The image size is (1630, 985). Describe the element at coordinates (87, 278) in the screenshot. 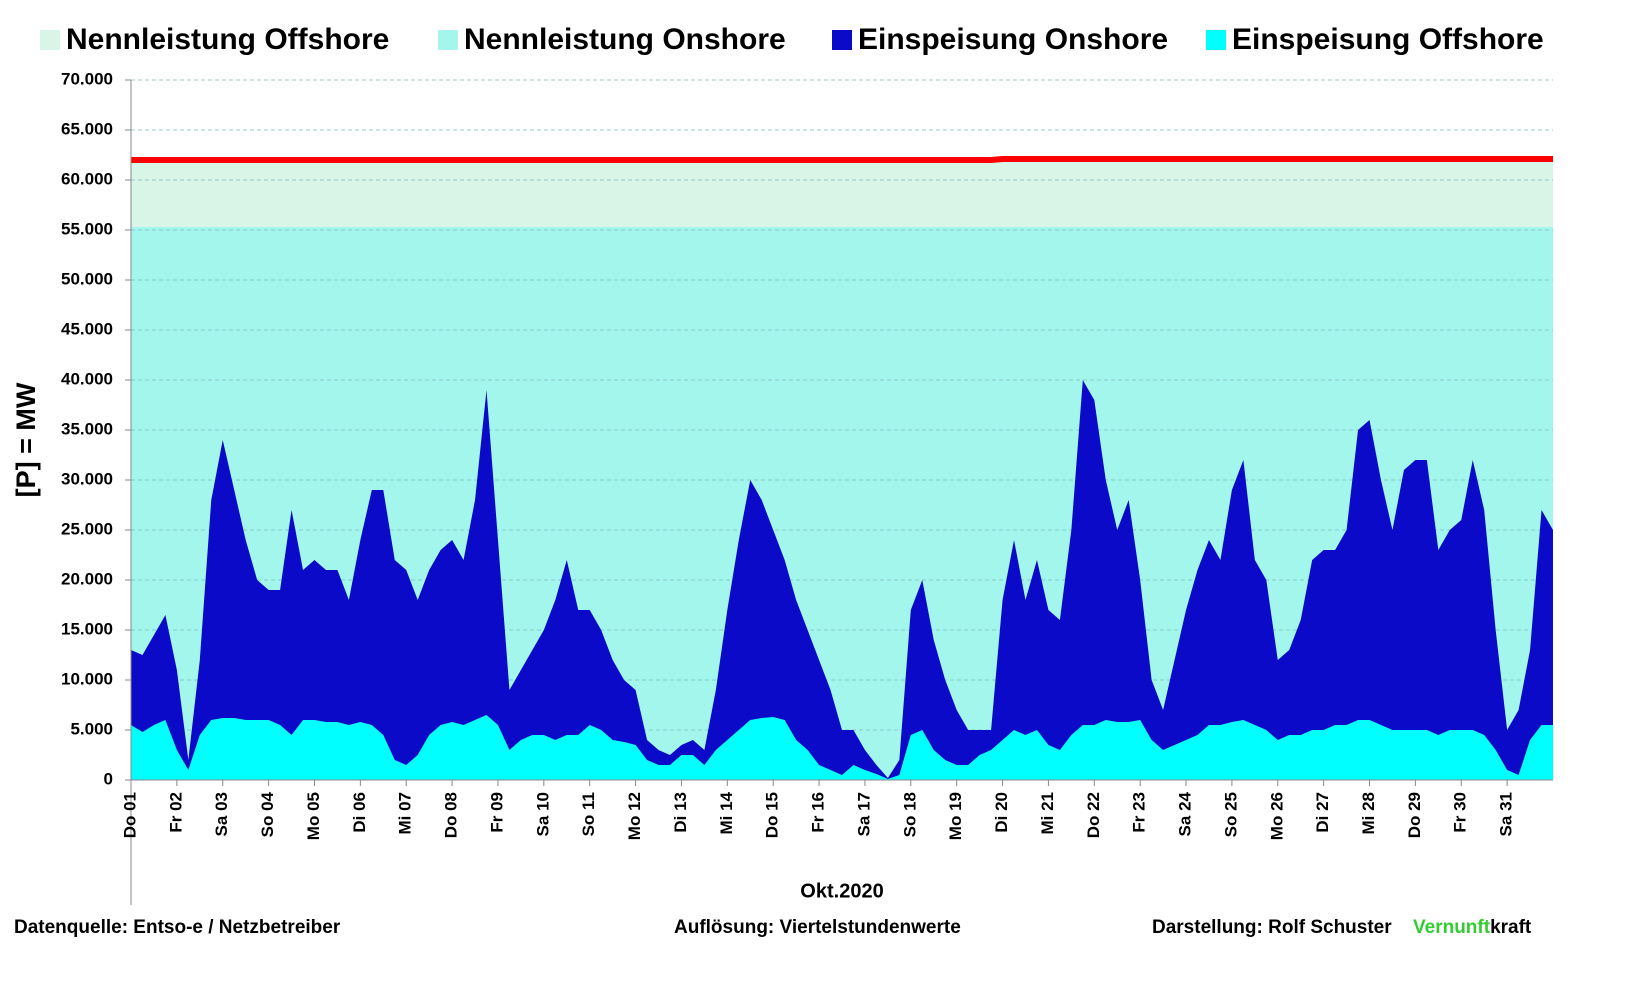

I see `y-tick-label: 50.000` at that location.